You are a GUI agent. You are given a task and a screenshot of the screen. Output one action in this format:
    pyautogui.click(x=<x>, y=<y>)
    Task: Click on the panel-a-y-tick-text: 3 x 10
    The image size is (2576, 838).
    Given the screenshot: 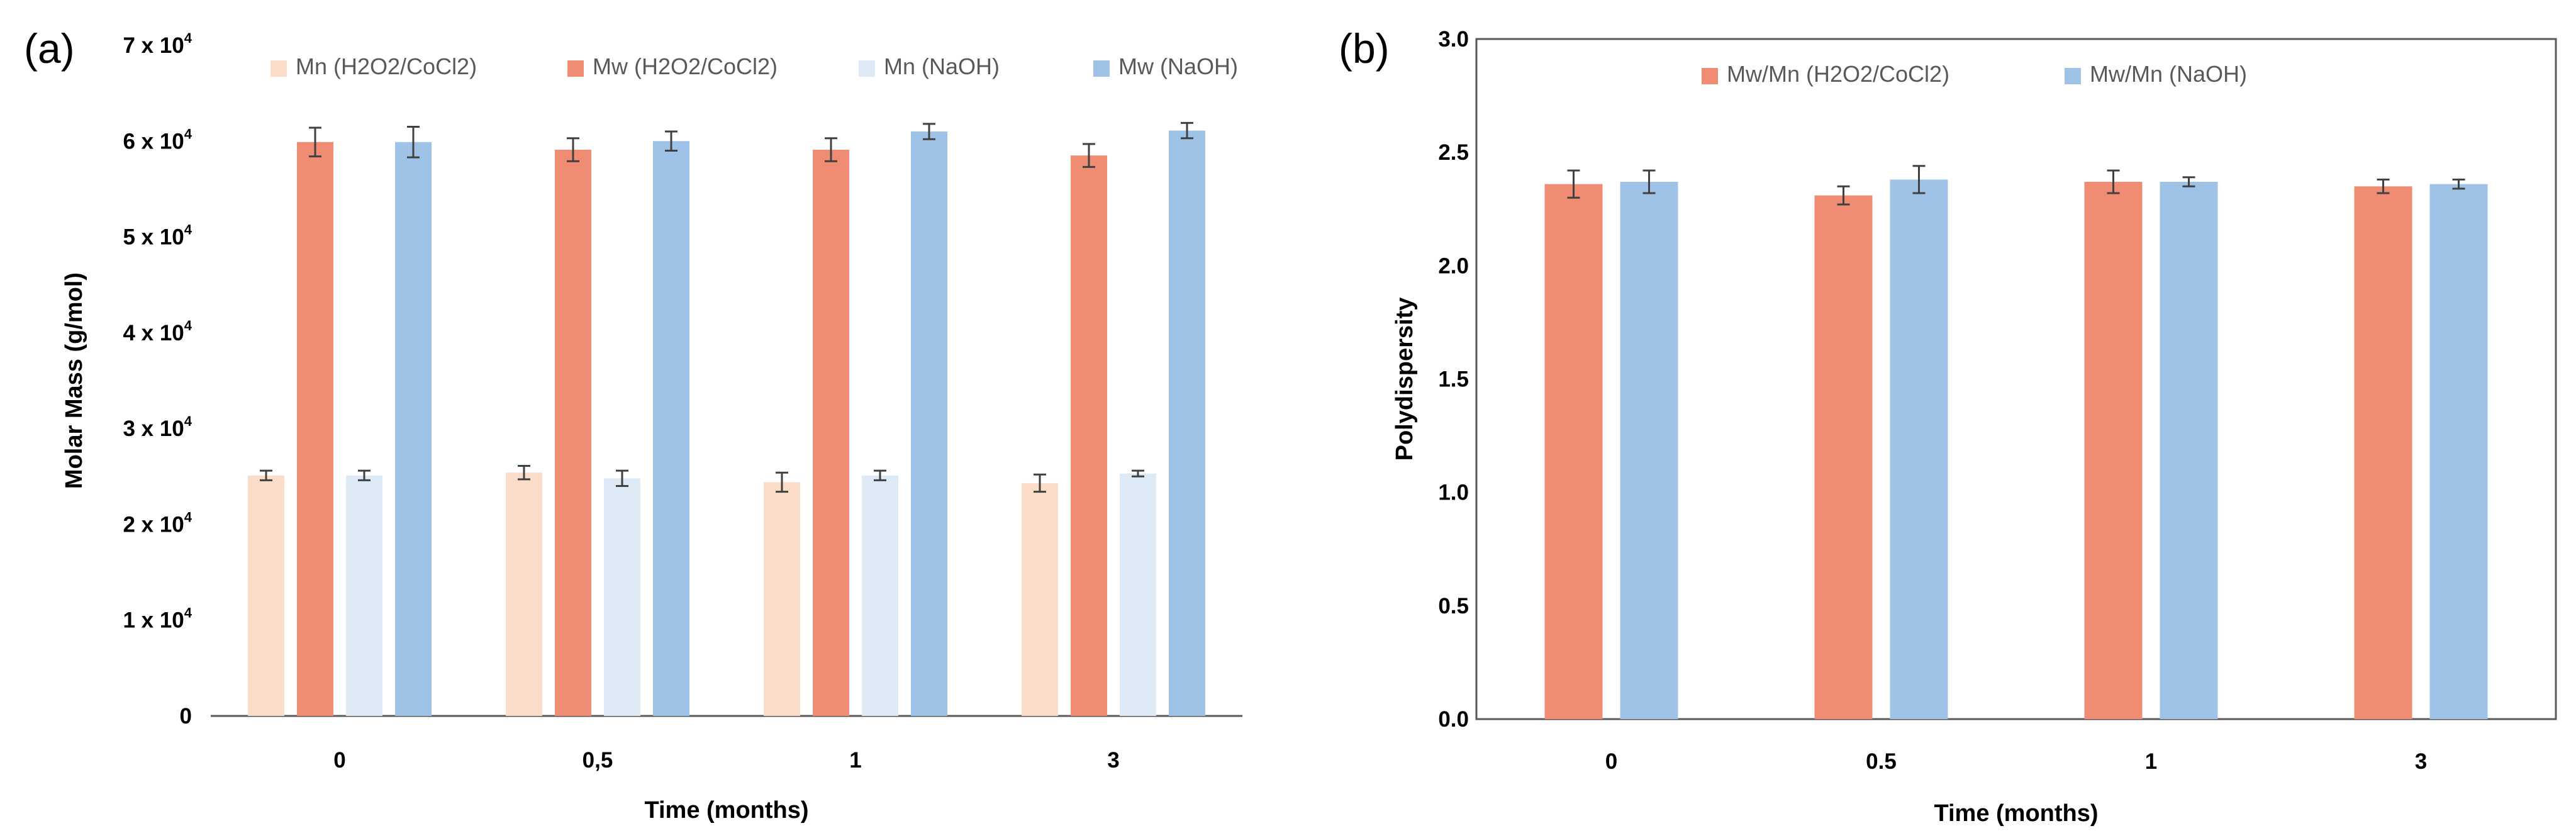 What is the action you would take?
    pyautogui.click(x=153, y=428)
    